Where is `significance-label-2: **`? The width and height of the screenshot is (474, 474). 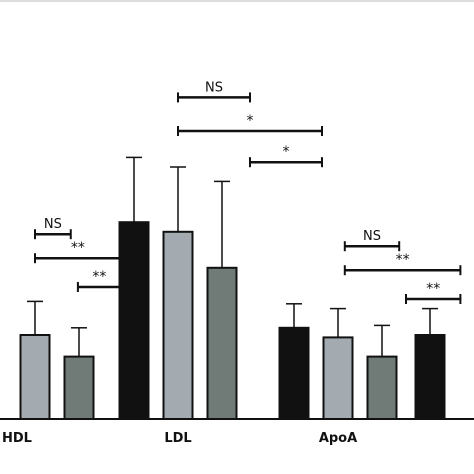 significance-label-2: ** is located at coordinates (78, 248).